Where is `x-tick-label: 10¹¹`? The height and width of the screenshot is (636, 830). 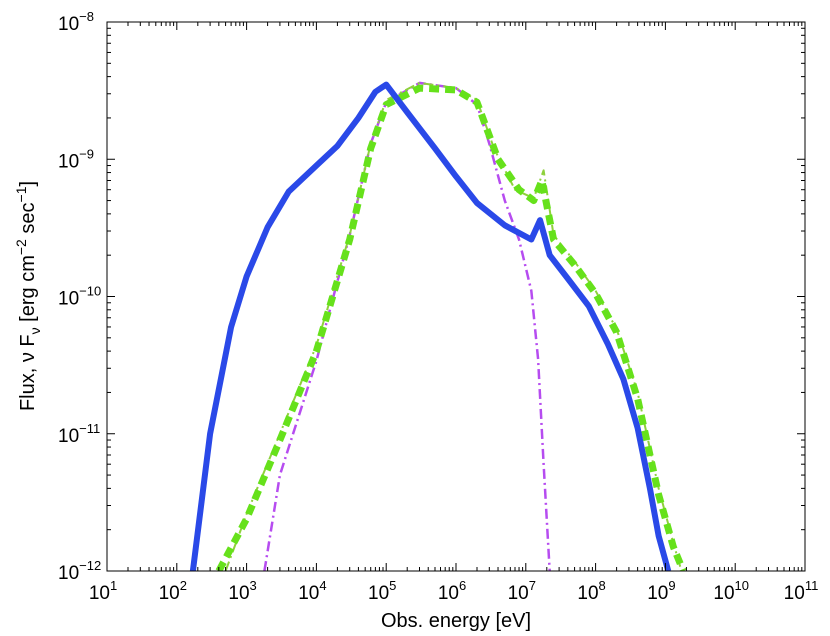
x-tick-label: 10¹¹ is located at coordinates (801, 591).